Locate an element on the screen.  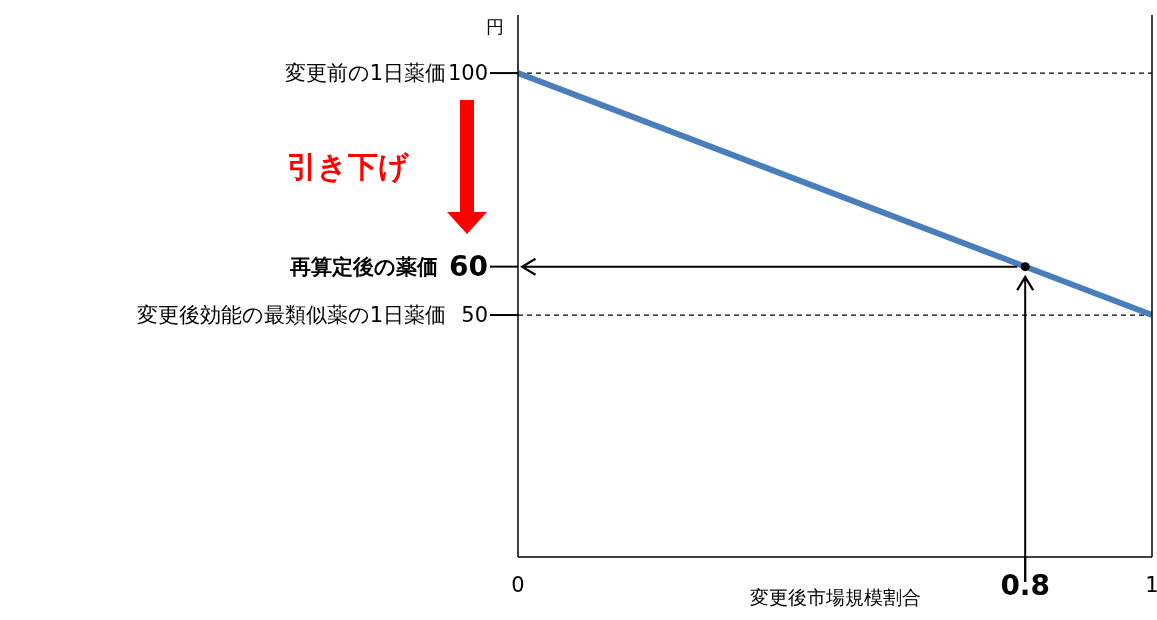
text: 引き下げ is located at coordinates (348, 166).